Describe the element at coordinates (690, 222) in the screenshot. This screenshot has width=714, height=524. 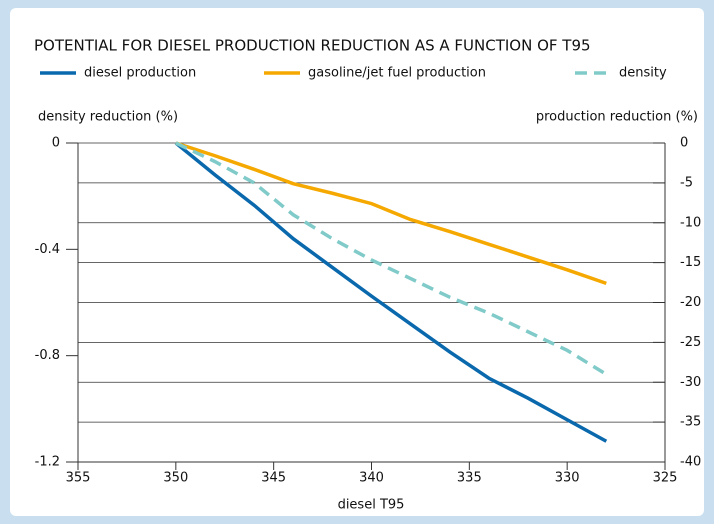
I see `y2-tick-label: -10` at that location.